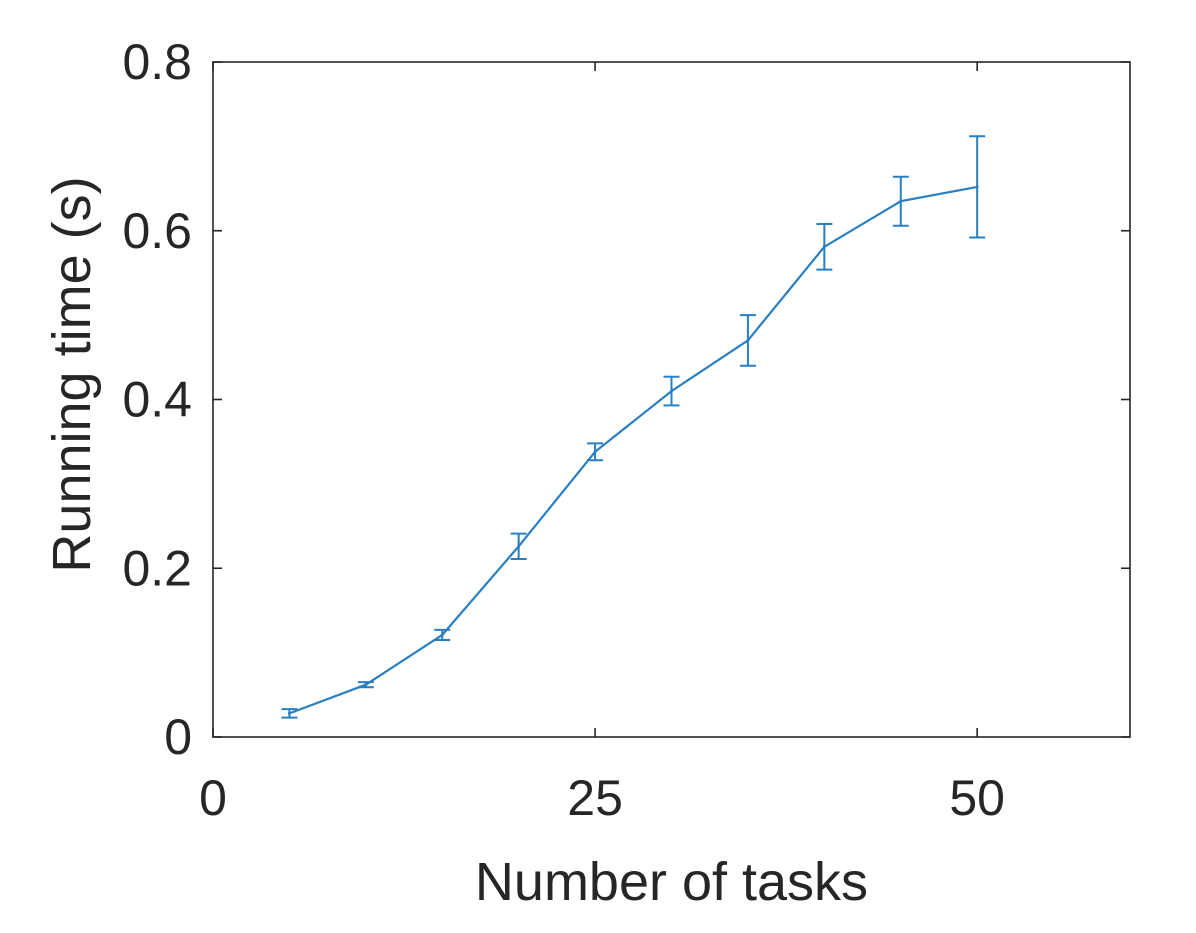 The width and height of the screenshot is (1196, 933). I want to click on x-axis-title: Number of tasks, so click(671, 882).